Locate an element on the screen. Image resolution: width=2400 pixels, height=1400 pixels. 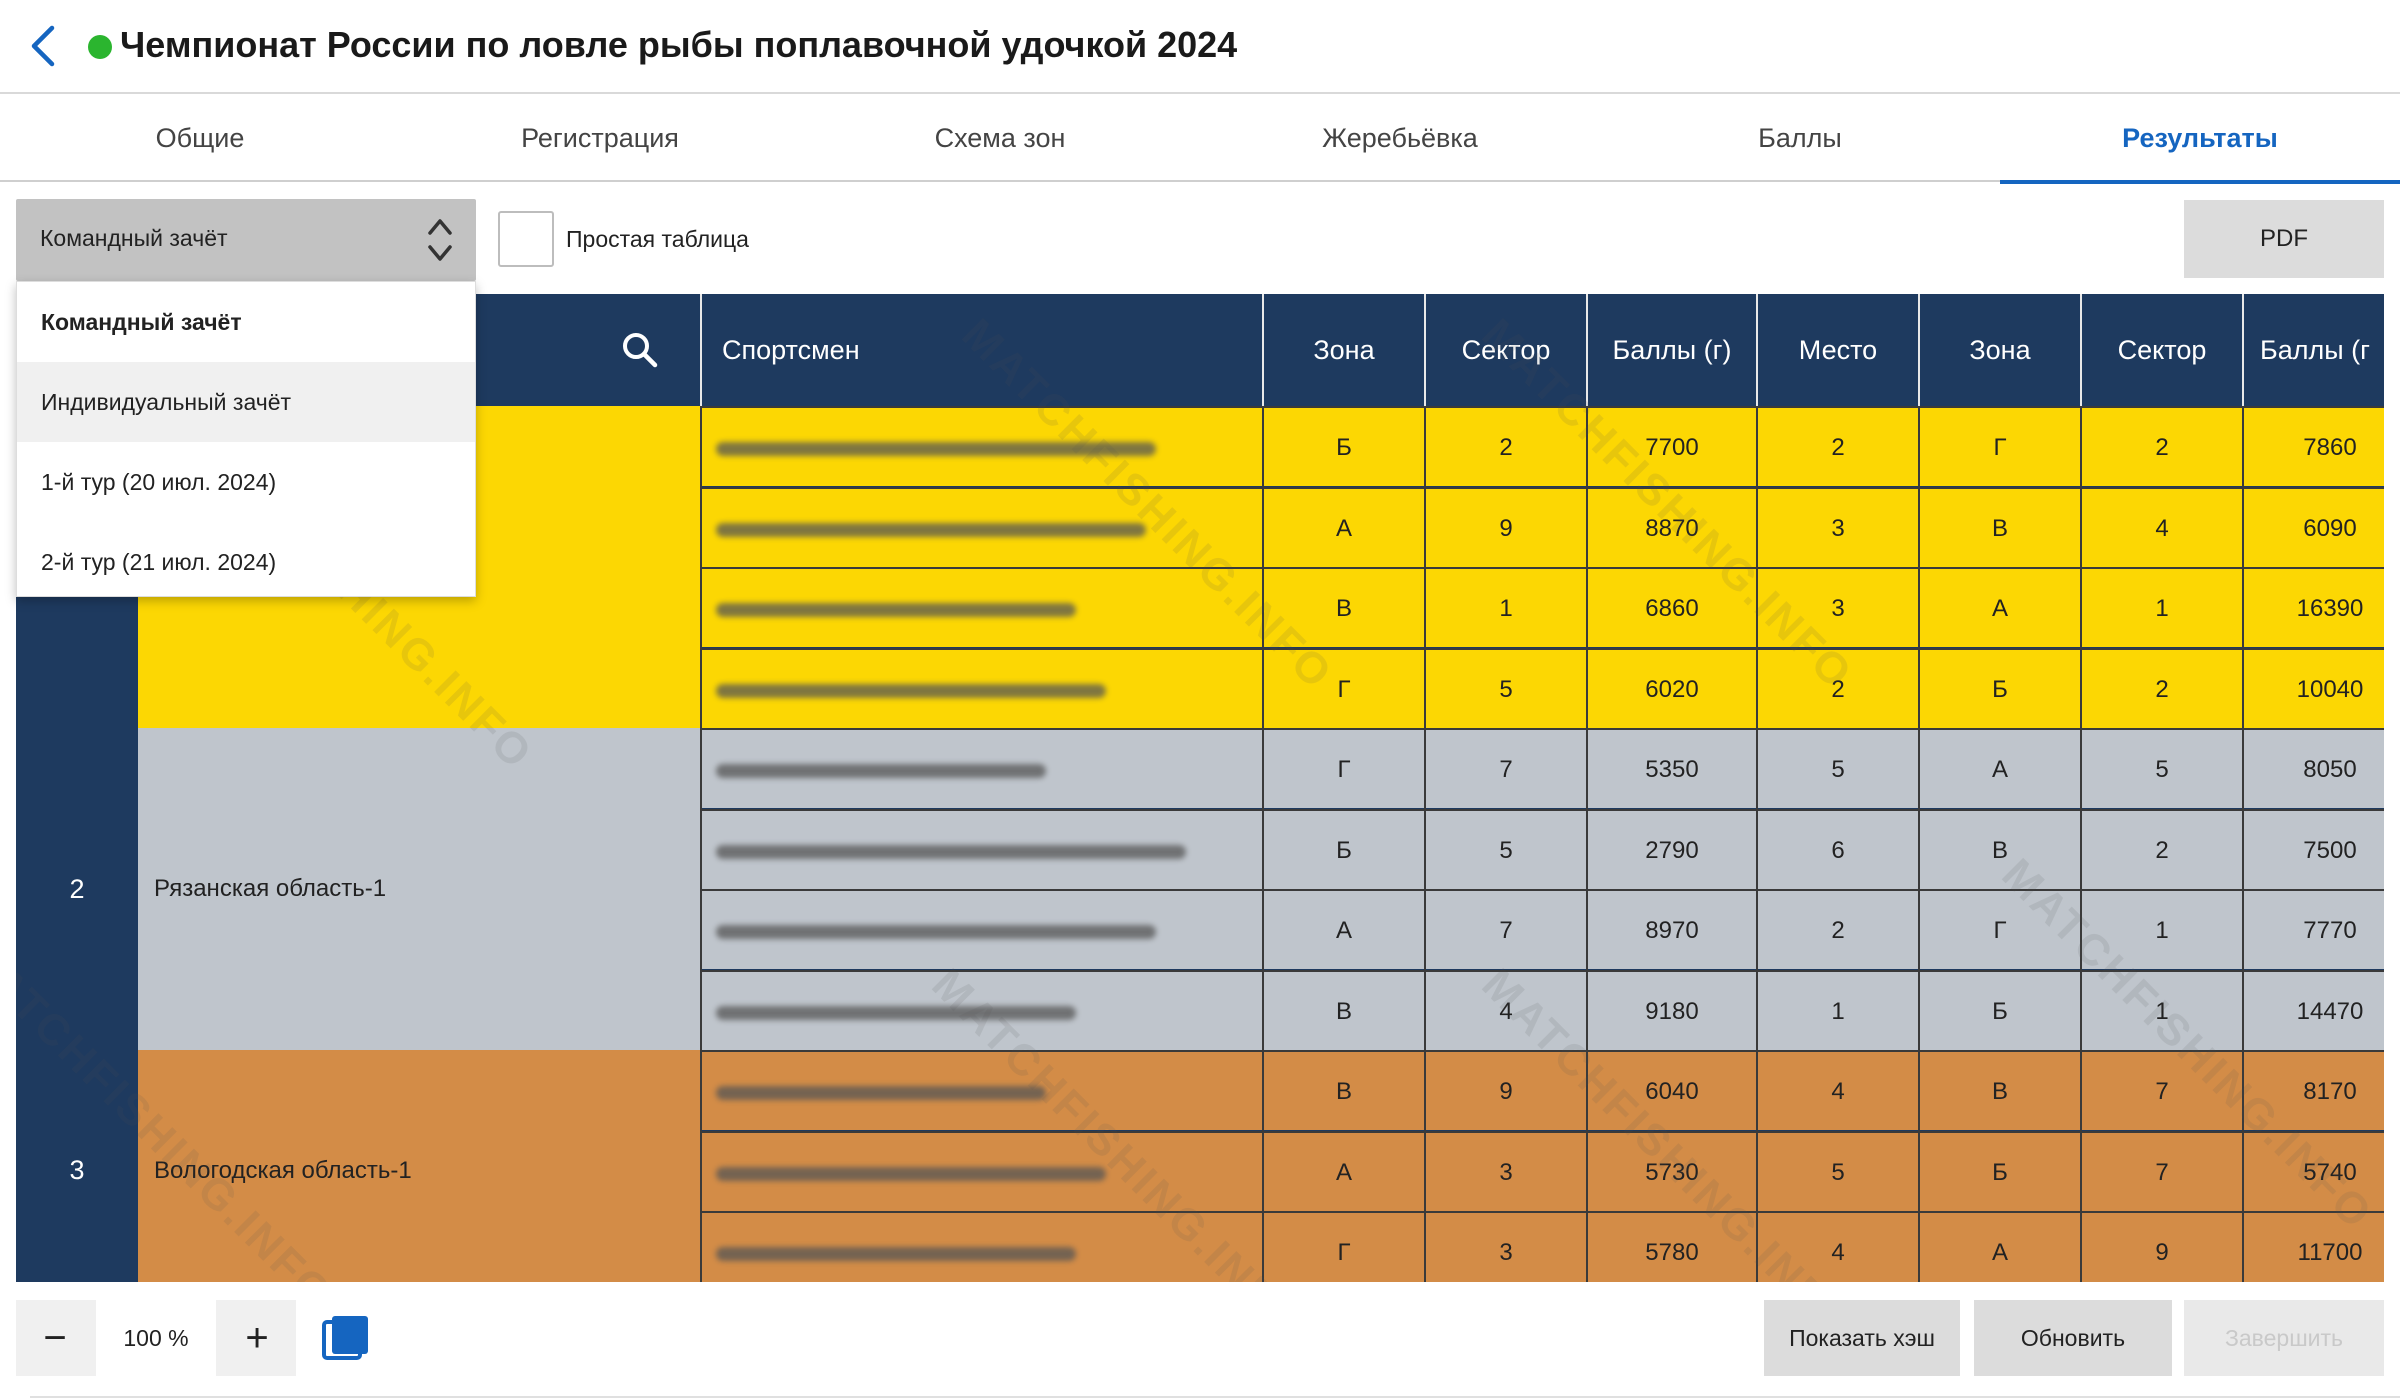
zoom-control: − 100 % + is located at coordinates (156, 1338).